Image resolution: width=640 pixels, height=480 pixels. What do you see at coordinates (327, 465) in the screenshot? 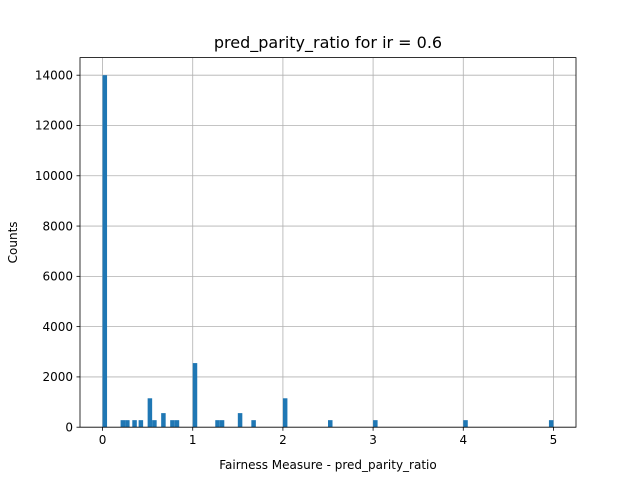
I see `x-axis-label: Fairness Measure - pred_parity_ratio` at bounding box center [327, 465].